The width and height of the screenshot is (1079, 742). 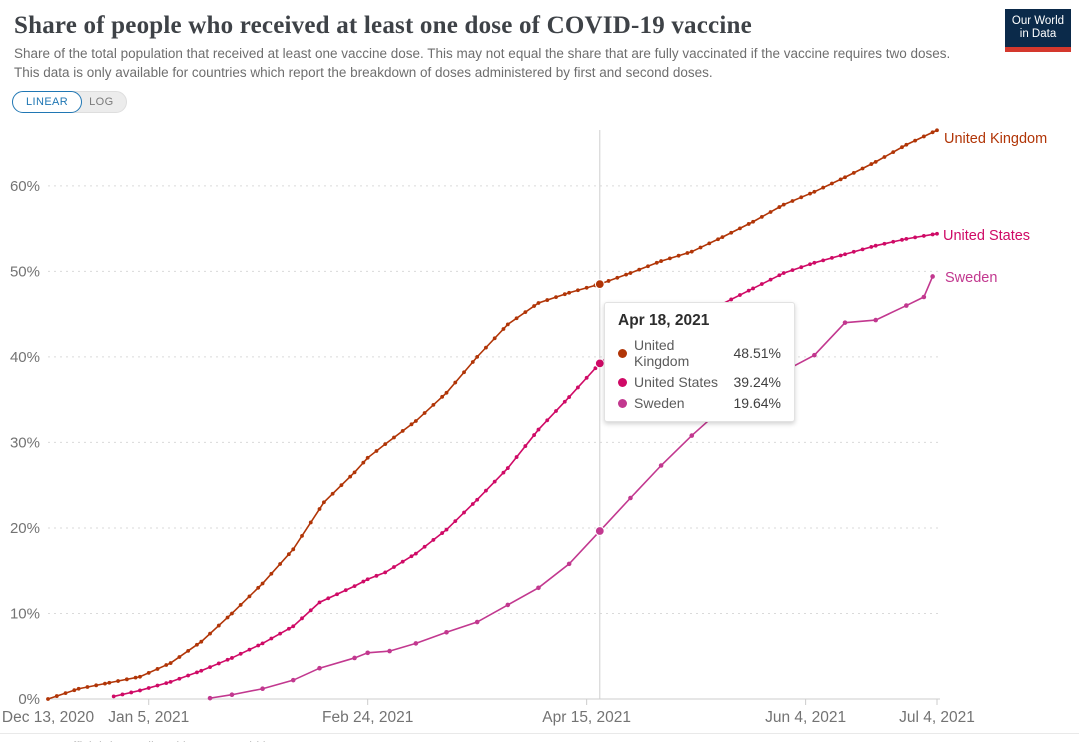 What do you see at coordinates (699, 353) in the screenshot?
I see `tooltip-row-uk: United Kingdom 48.51%` at bounding box center [699, 353].